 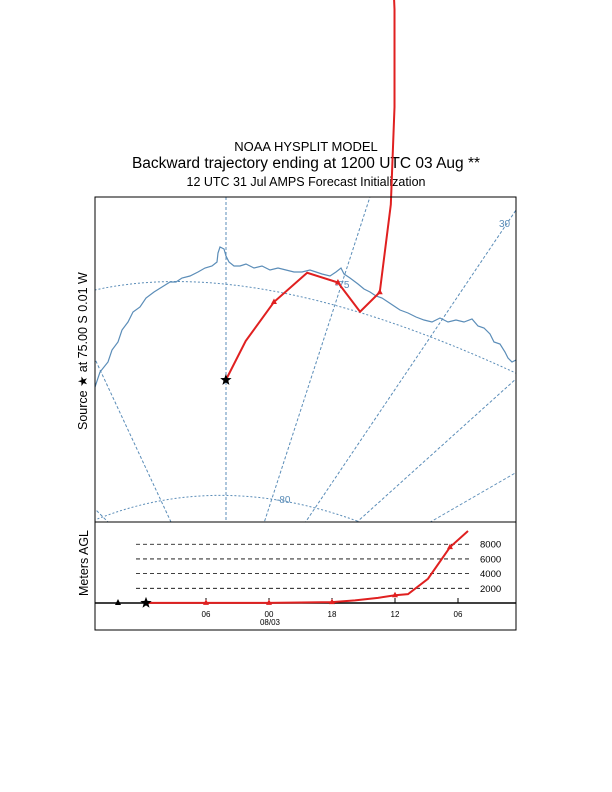 I want to click on height-y-tick-label: 4000, so click(x=490, y=574).